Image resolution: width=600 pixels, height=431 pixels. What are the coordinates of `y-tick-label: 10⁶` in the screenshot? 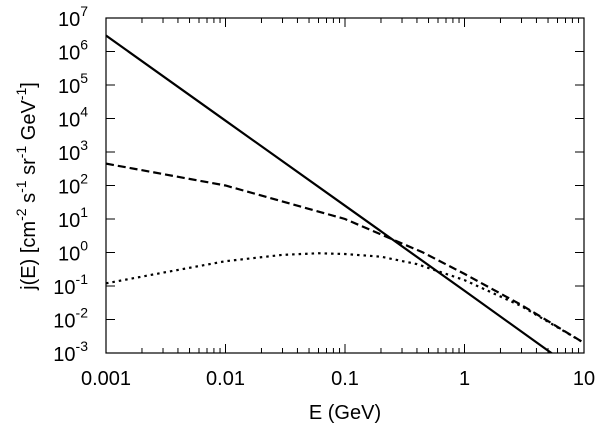 It's located at (73, 51).